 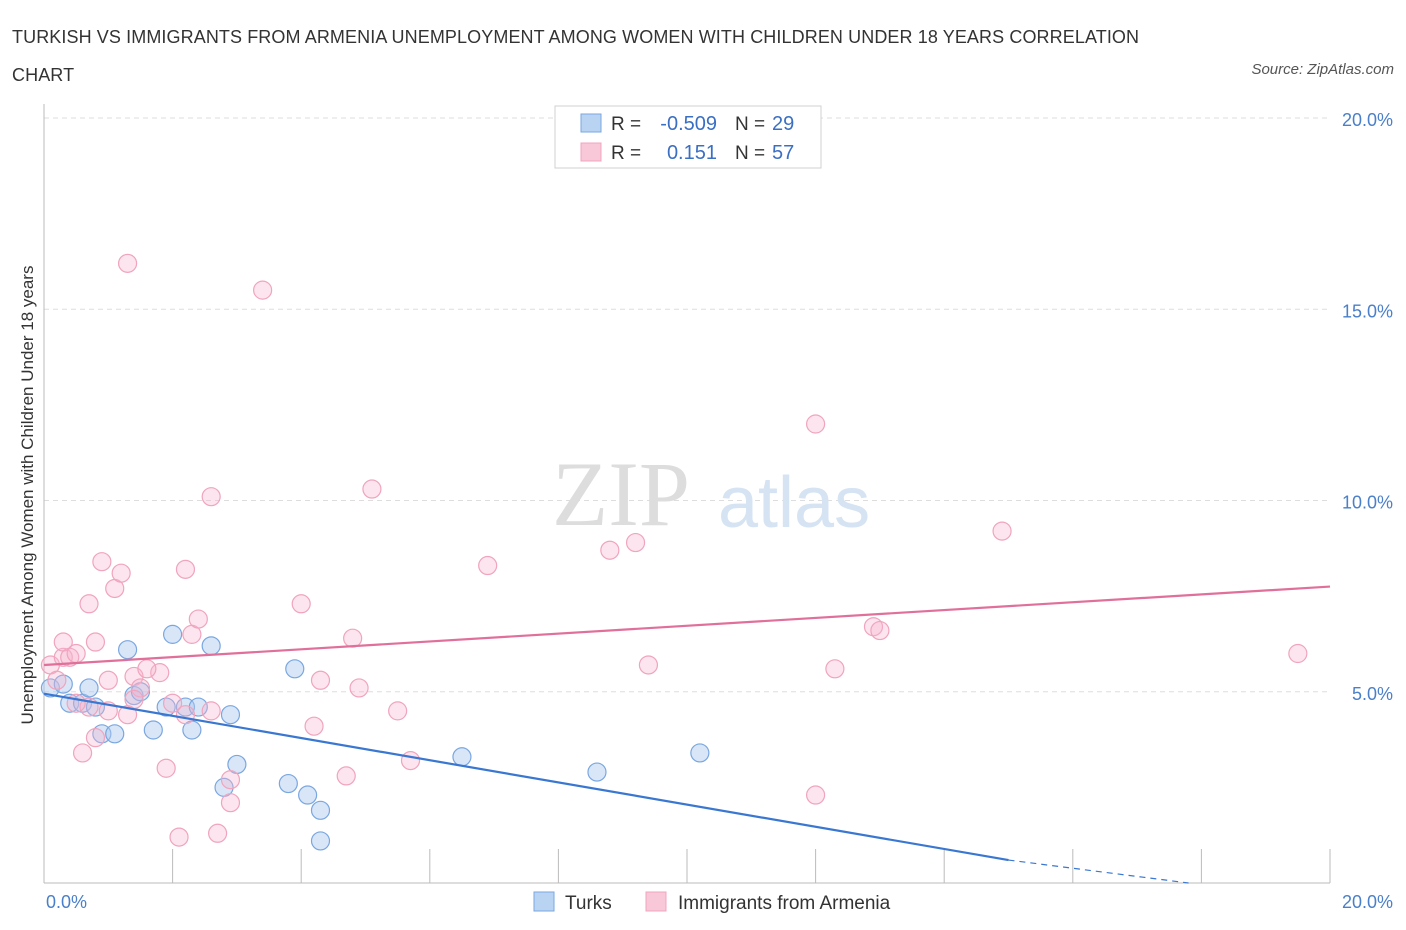 I want to click on y-tick-label: 15.0%, so click(x=1367, y=311).